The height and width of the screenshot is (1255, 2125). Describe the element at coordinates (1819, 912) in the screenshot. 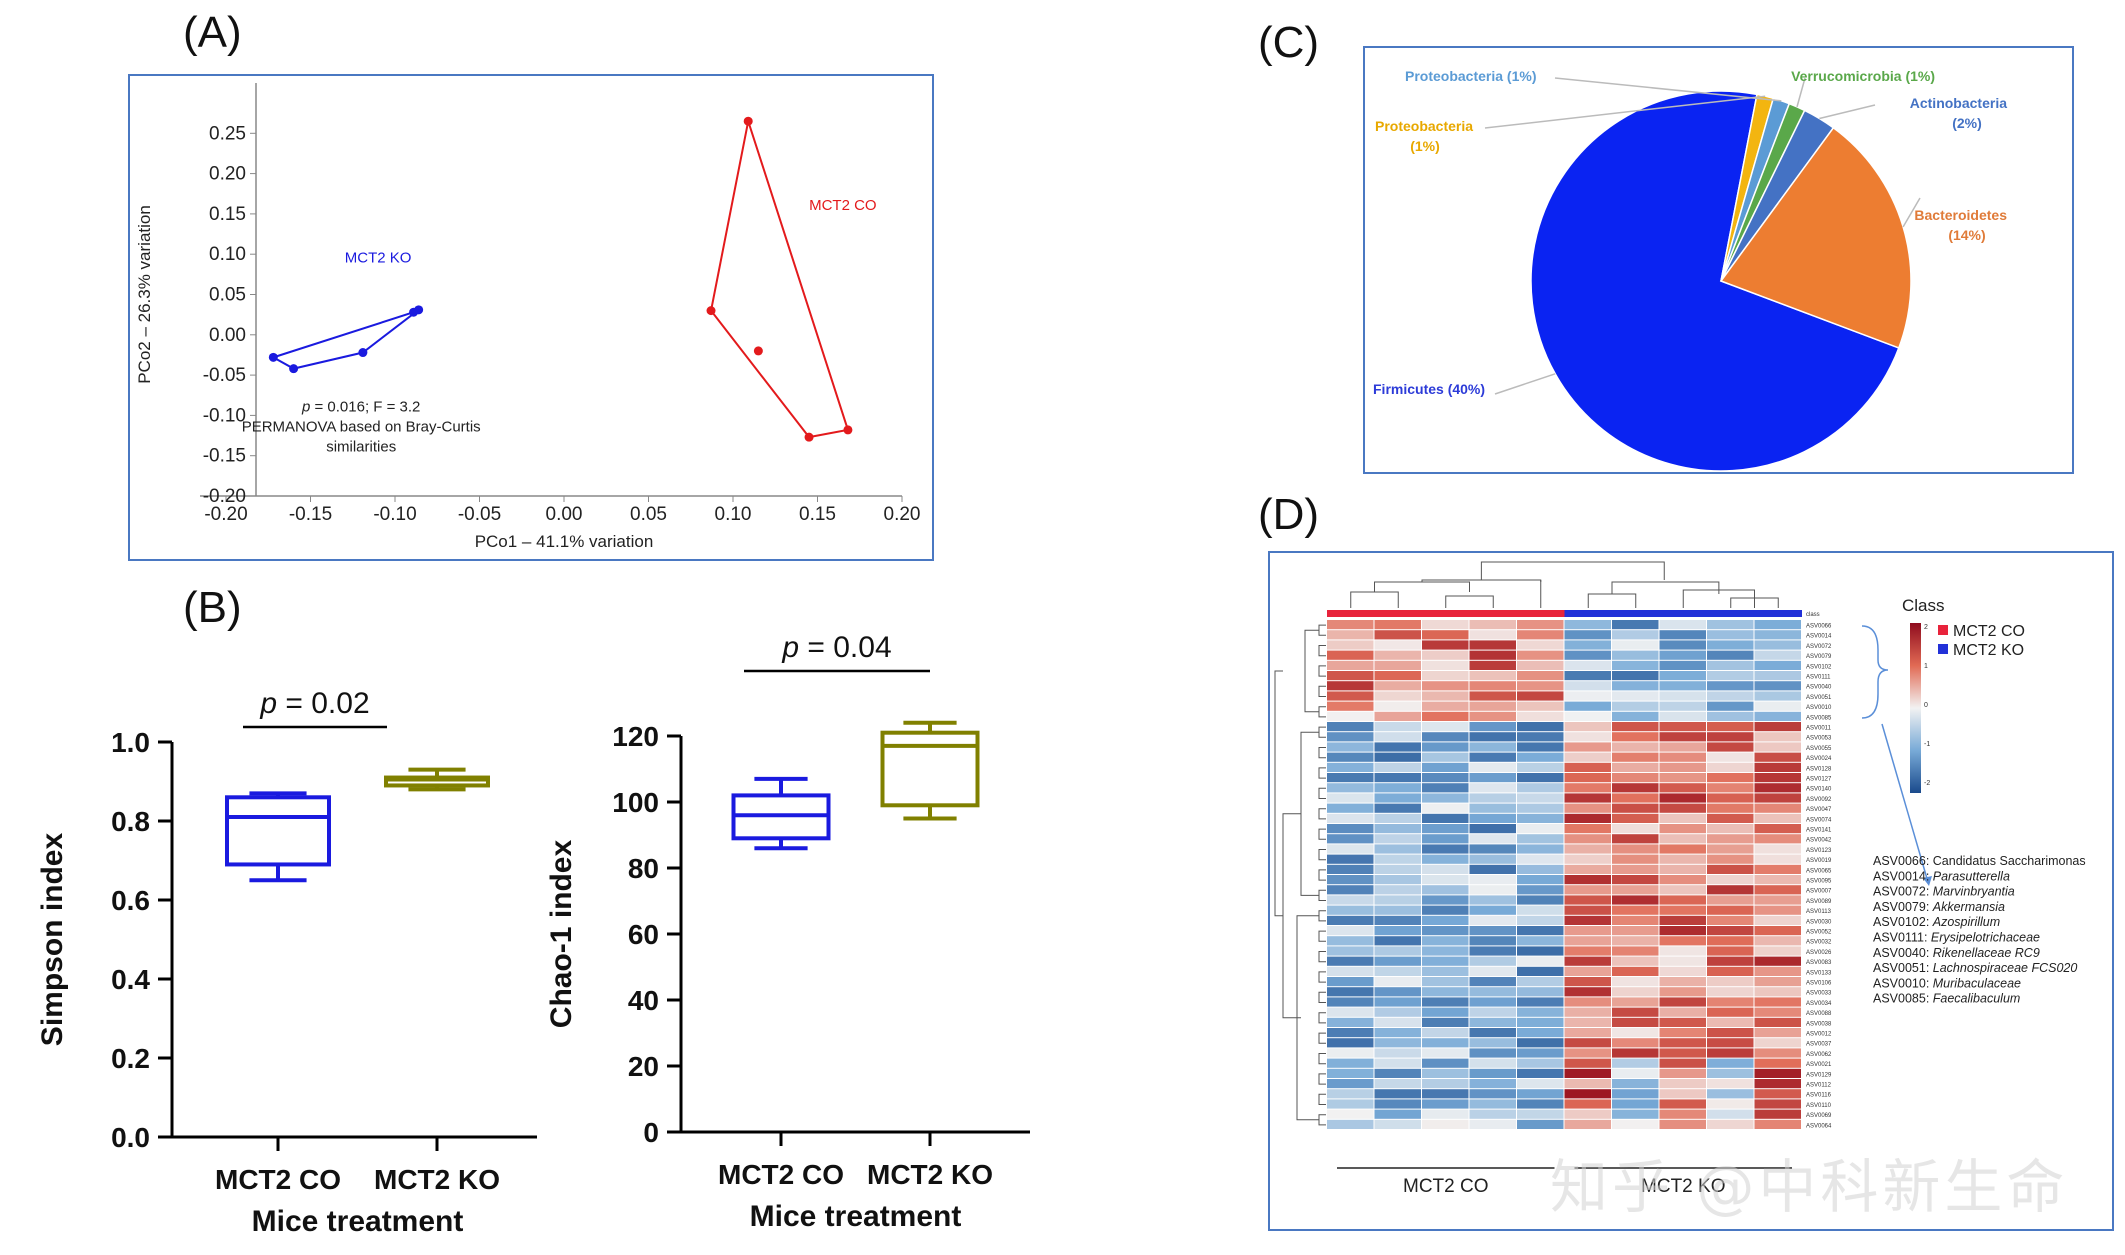

I see `row-label: ASV0113` at that location.